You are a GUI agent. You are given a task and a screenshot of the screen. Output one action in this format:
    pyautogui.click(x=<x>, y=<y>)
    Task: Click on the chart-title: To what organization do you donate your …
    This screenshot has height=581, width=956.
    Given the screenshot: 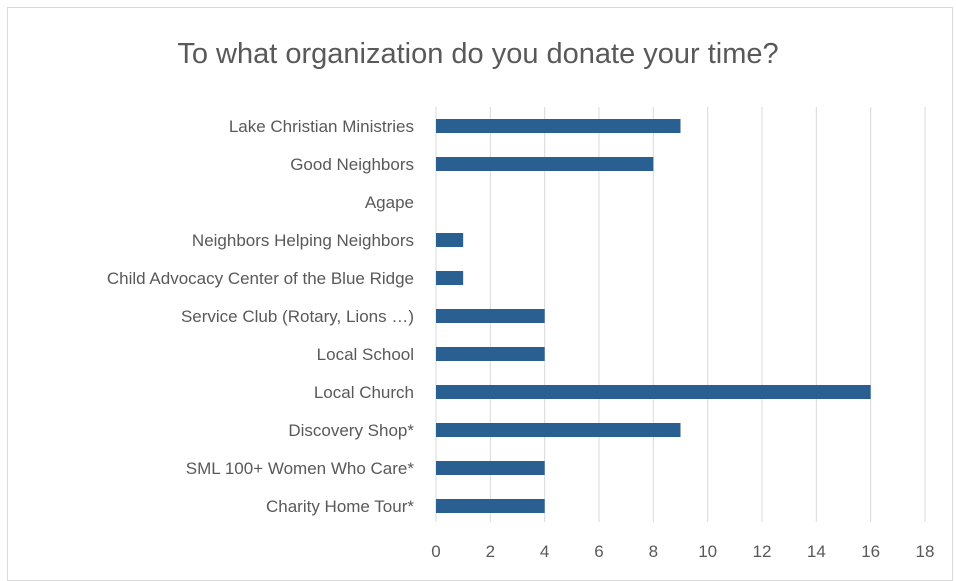 What is the action you would take?
    pyautogui.click(x=478, y=54)
    